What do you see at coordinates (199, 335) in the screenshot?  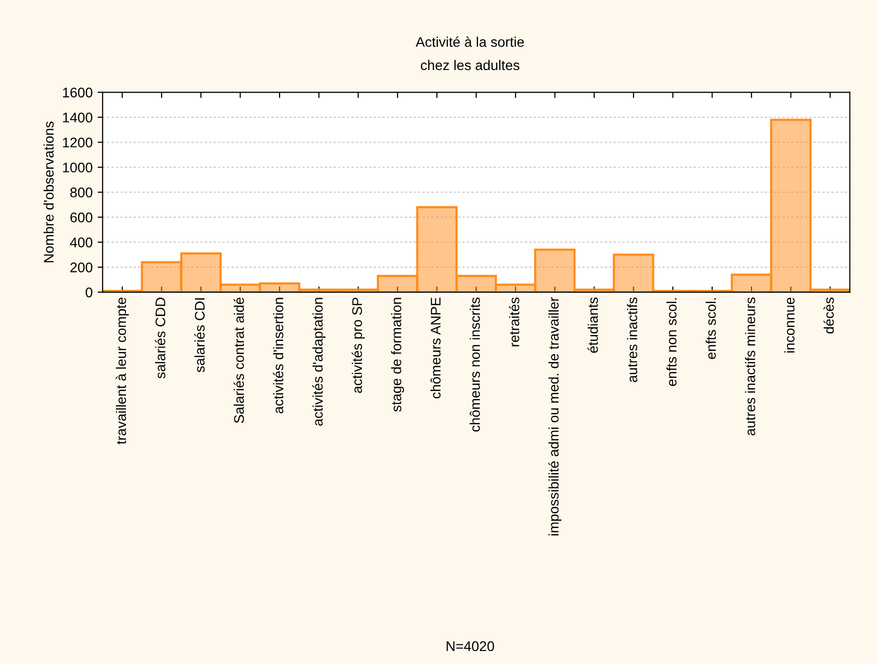 I see `x-tick-label: salariés CDI` at bounding box center [199, 335].